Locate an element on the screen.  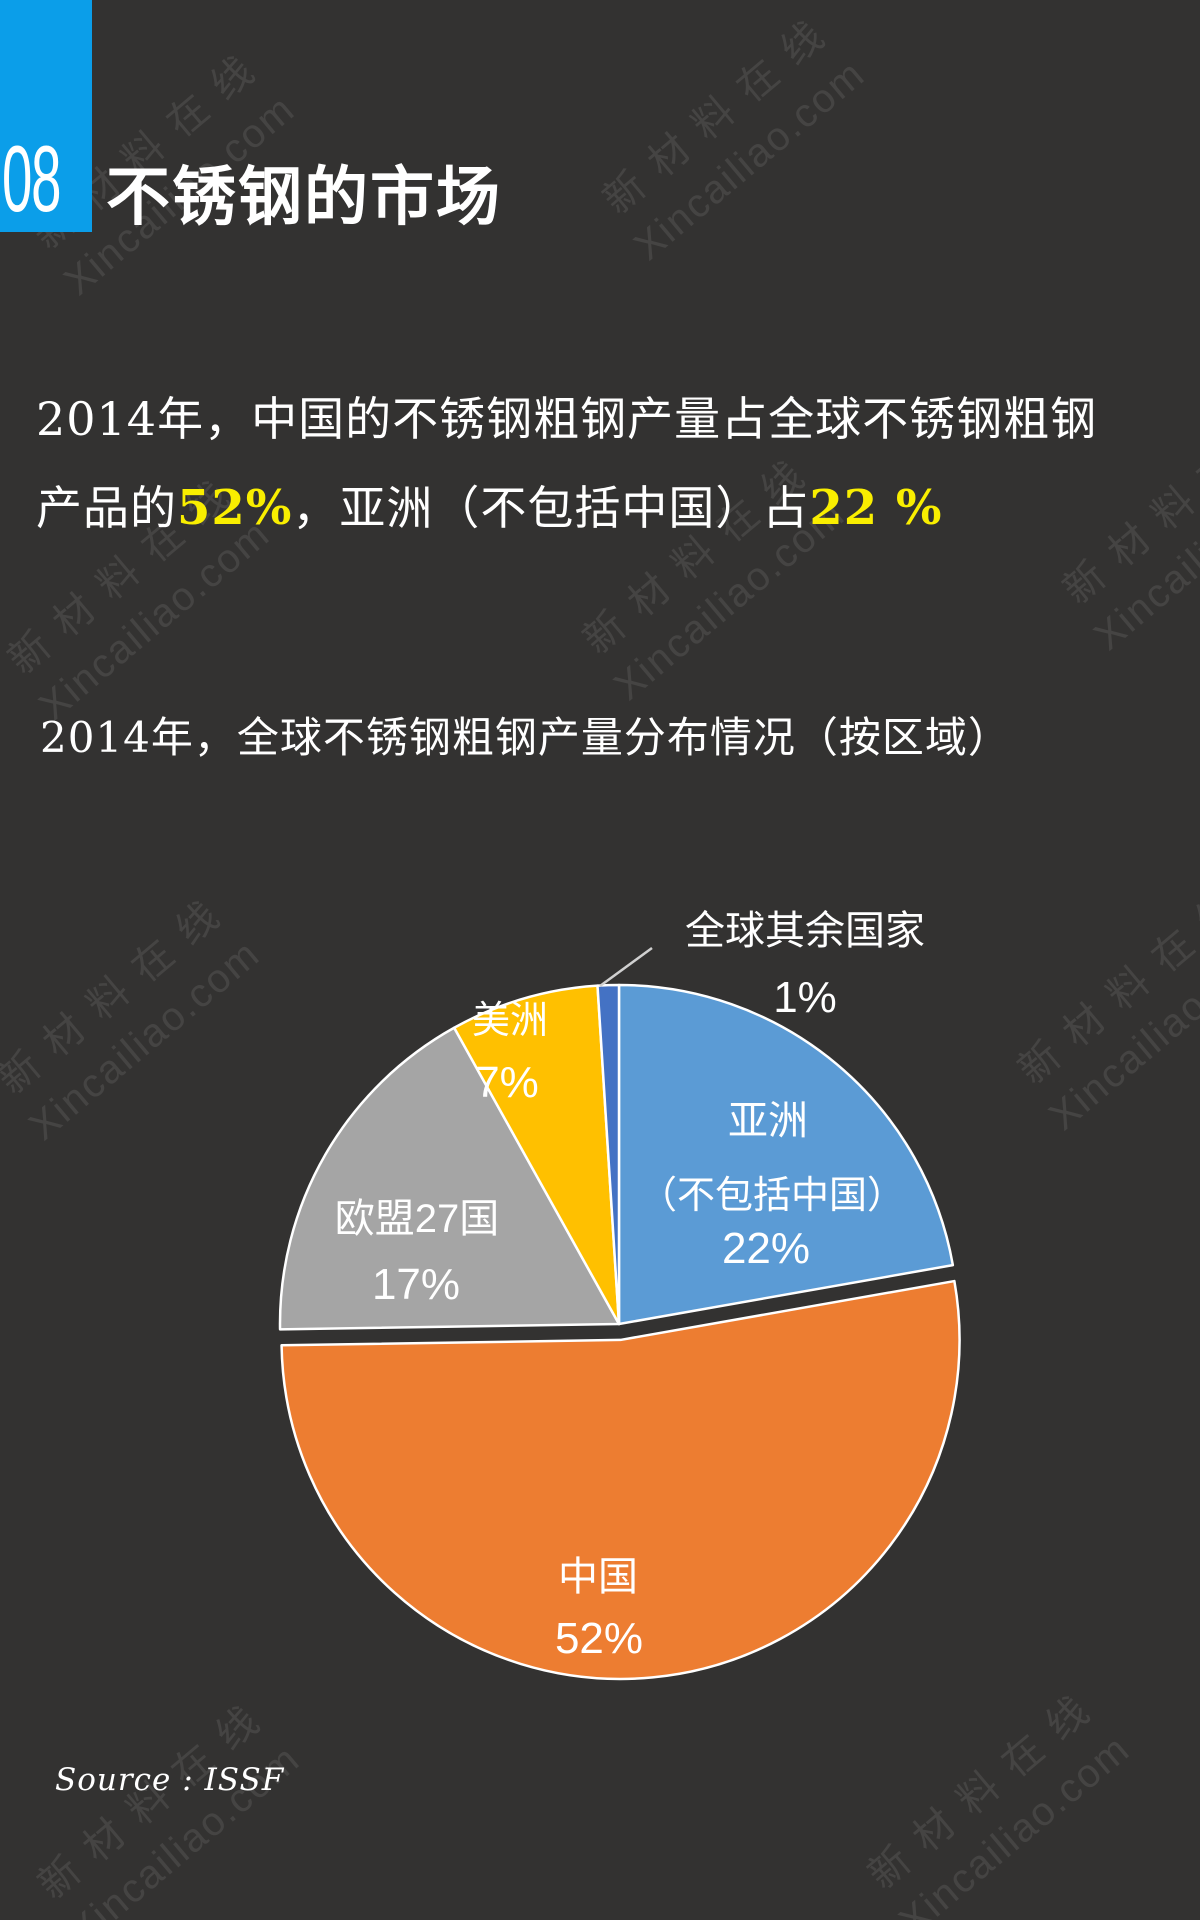
pie-label-asia-sub: （不包括中国） is located at coordinates (772, 1196).